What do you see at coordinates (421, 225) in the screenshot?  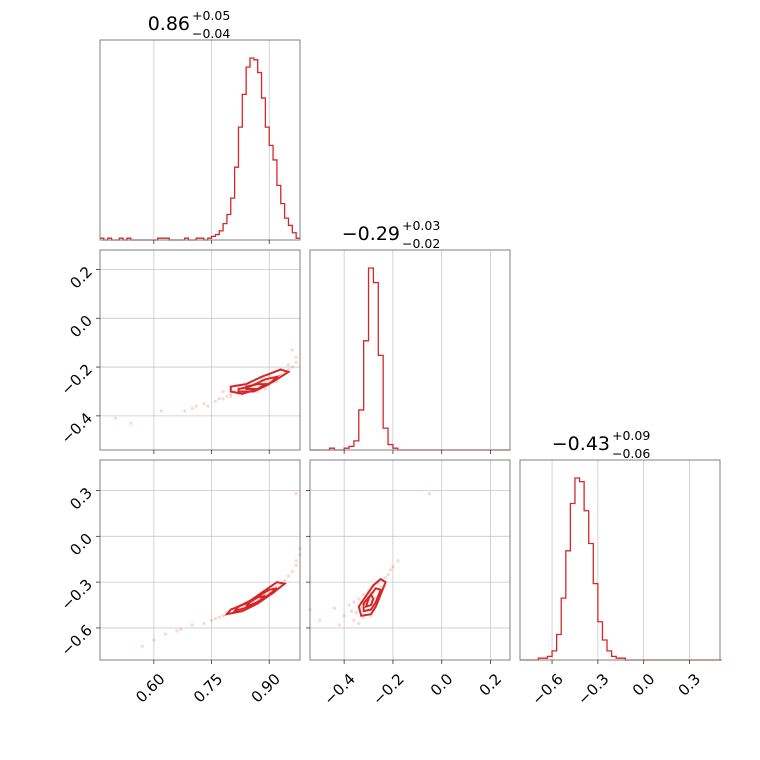 I see `param-title-err-plus: +0.03` at bounding box center [421, 225].